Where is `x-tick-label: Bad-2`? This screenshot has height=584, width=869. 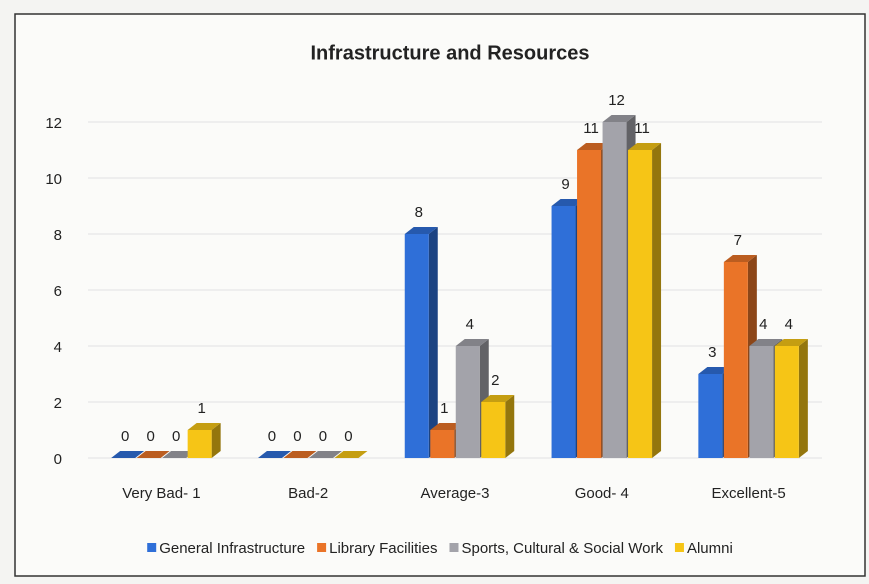
x-tick-label: Bad-2 is located at coordinates (308, 493).